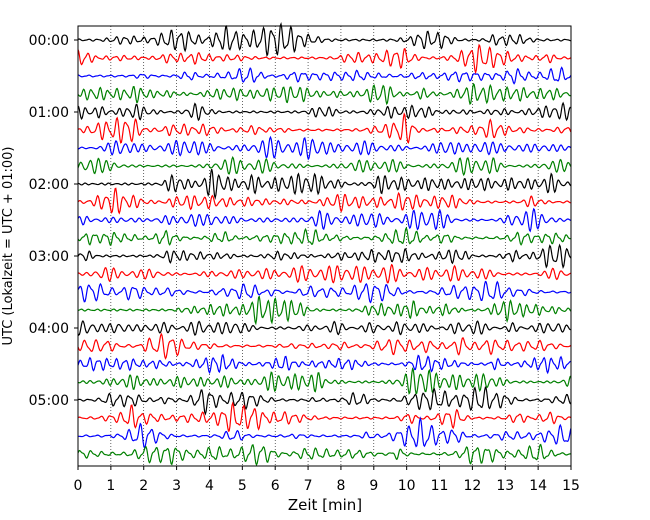  What do you see at coordinates (49, 185) in the screenshot?
I see `y-tick-label: 02:00` at bounding box center [49, 185].